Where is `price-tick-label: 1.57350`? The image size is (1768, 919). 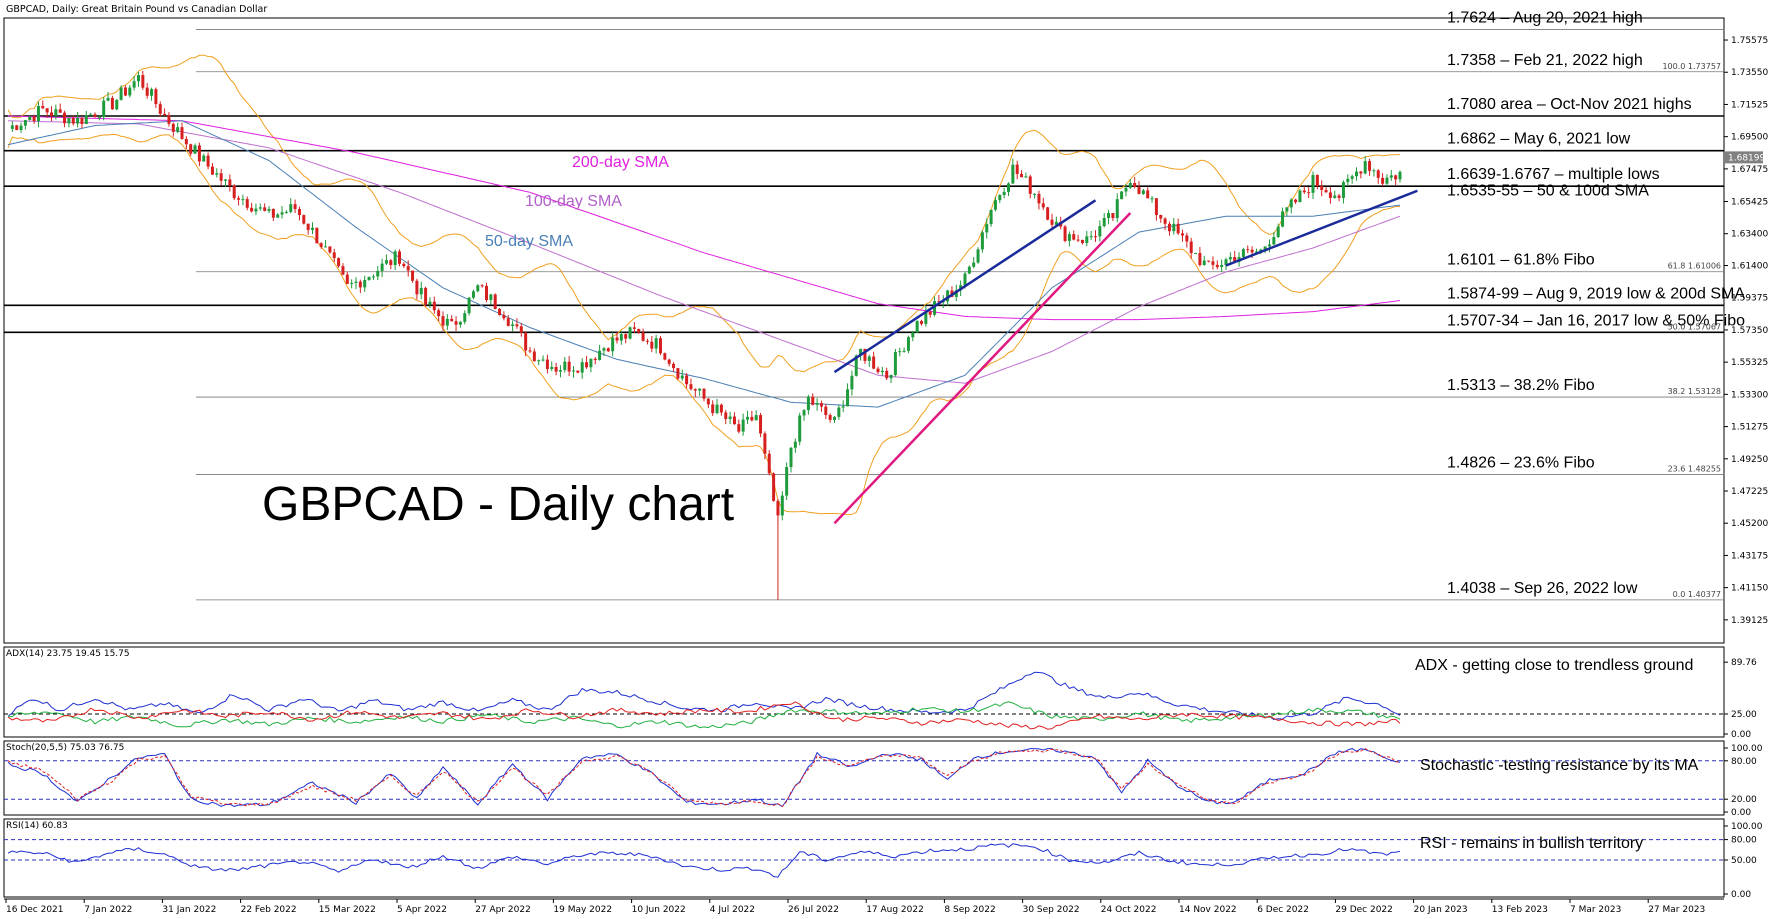 price-tick-label: 1.57350 is located at coordinates (1749, 331).